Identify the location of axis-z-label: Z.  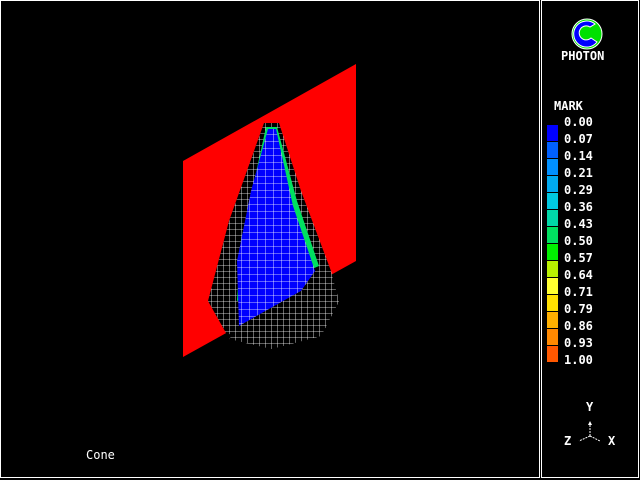
(568, 441).